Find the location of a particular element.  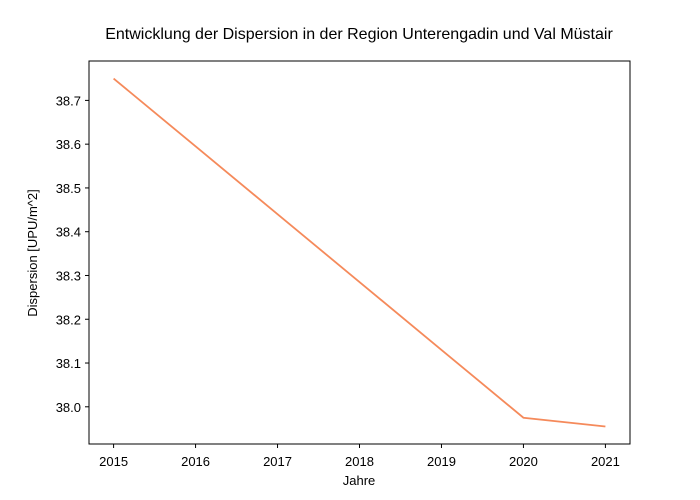

y-axis: 38.0 38.1 38.2 38.3 38.4 38.5 38.6 38.7 is located at coordinates (72, 254).